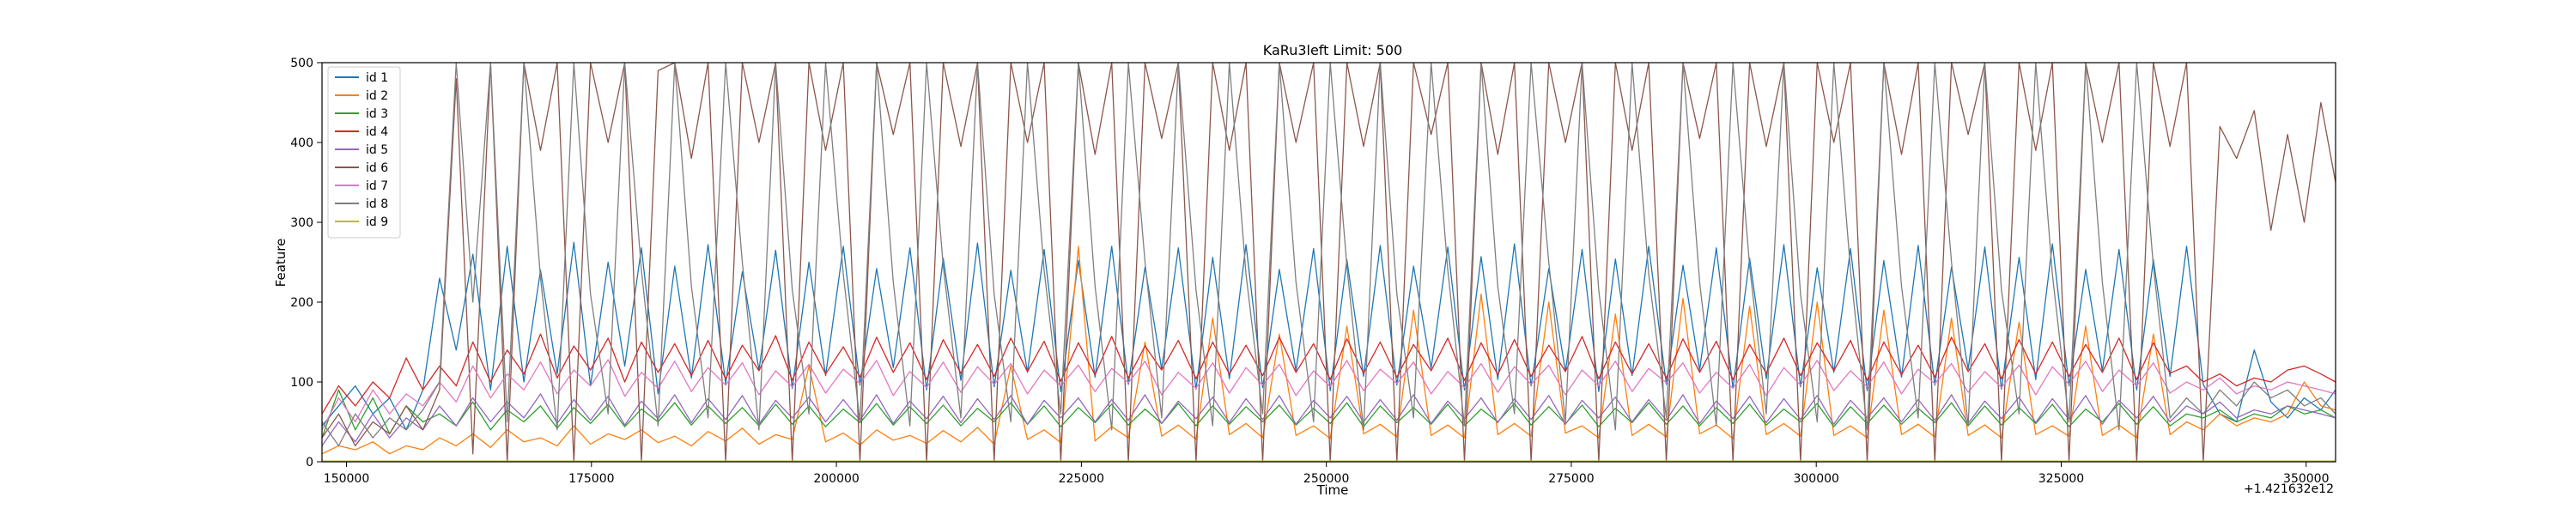 Image resolution: width=2576 pixels, height=515 pixels. I want to click on legend-label: id 5, so click(377, 150).